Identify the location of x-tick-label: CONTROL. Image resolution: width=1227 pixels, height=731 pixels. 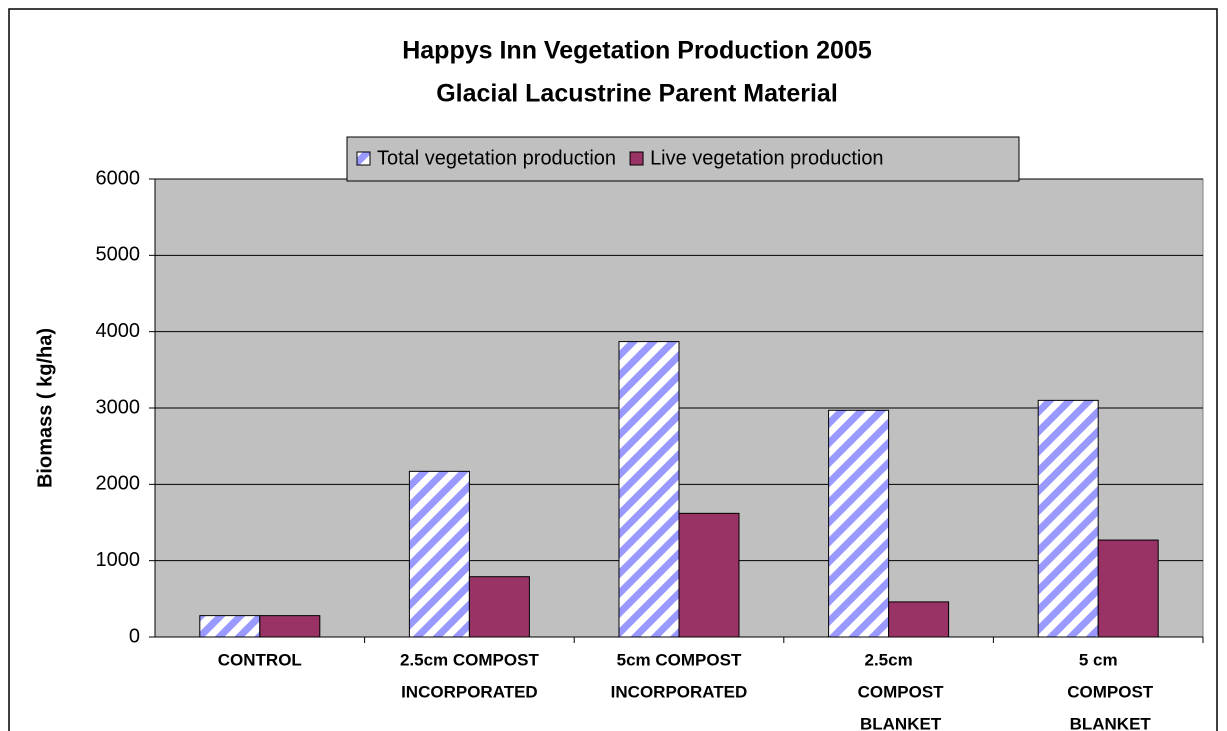
(260, 659).